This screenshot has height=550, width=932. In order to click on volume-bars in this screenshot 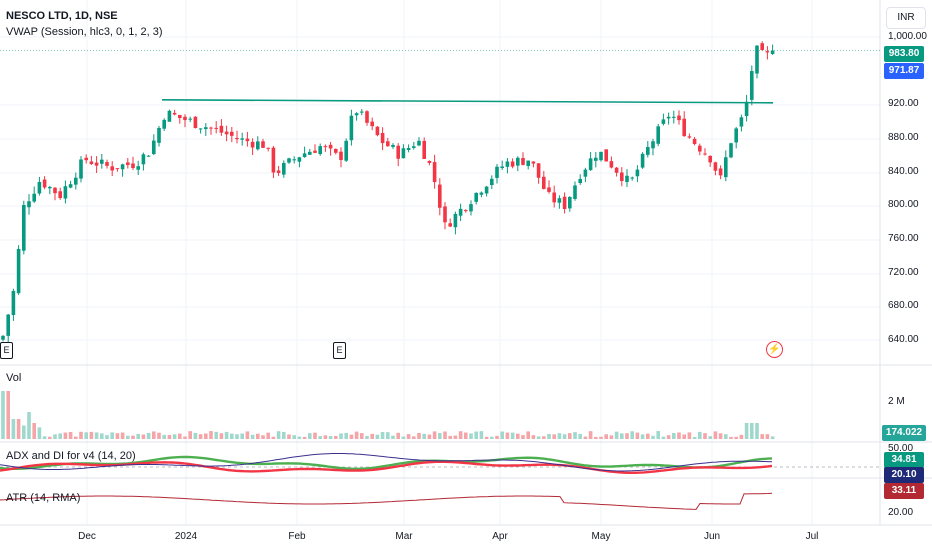, I will do `click(388, 415)`.